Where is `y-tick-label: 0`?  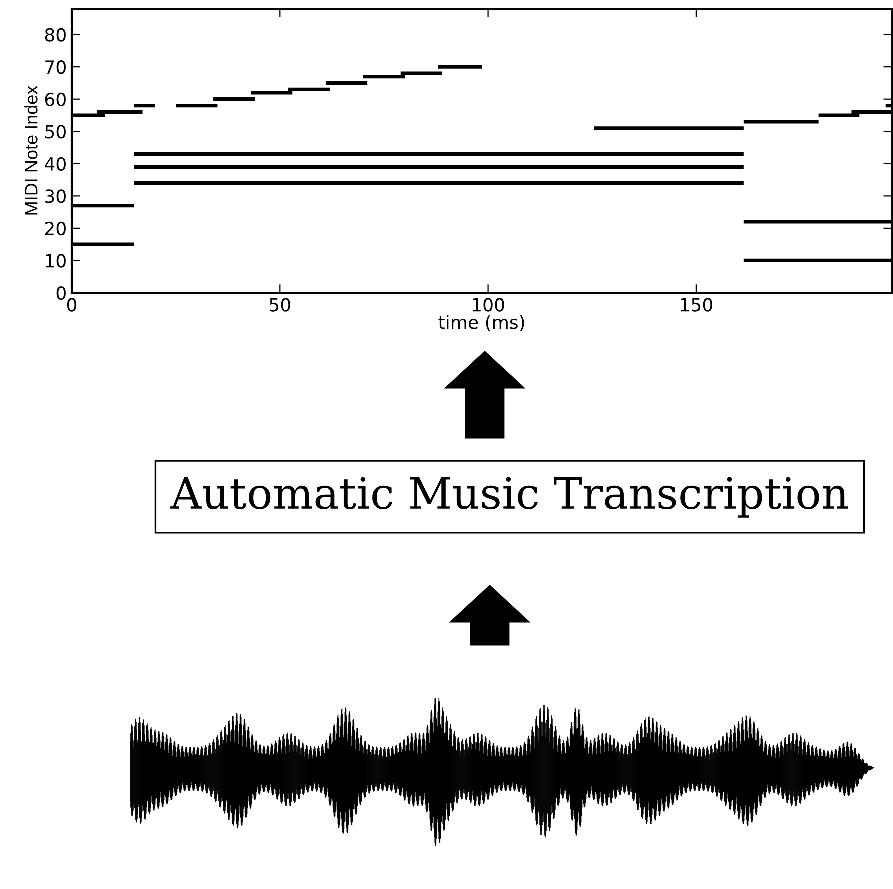 y-tick-label: 0 is located at coordinates (61, 293).